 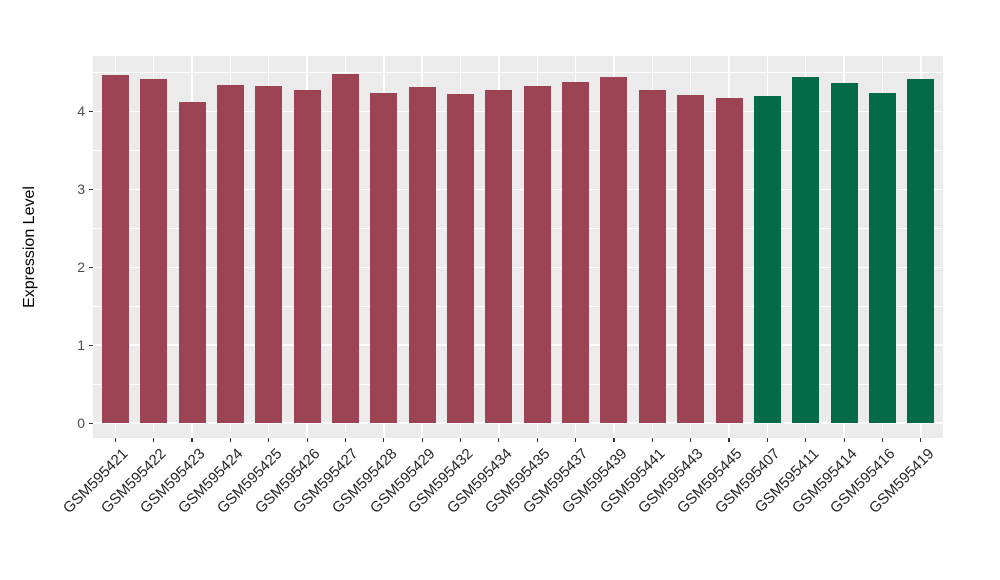 What do you see at coordinates (499, 257) in the screenshot?
I see `bar-GSM595434` at bounding box center [499, 257].